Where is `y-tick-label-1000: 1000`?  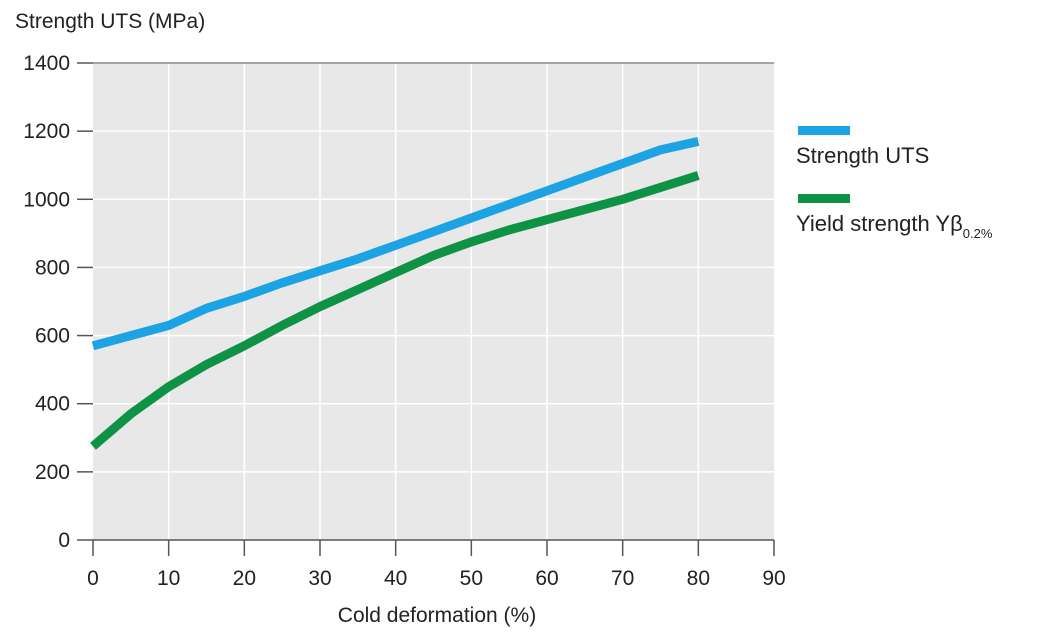
y-tick-label-1000: 1000 is located at coordinates (46, 199).